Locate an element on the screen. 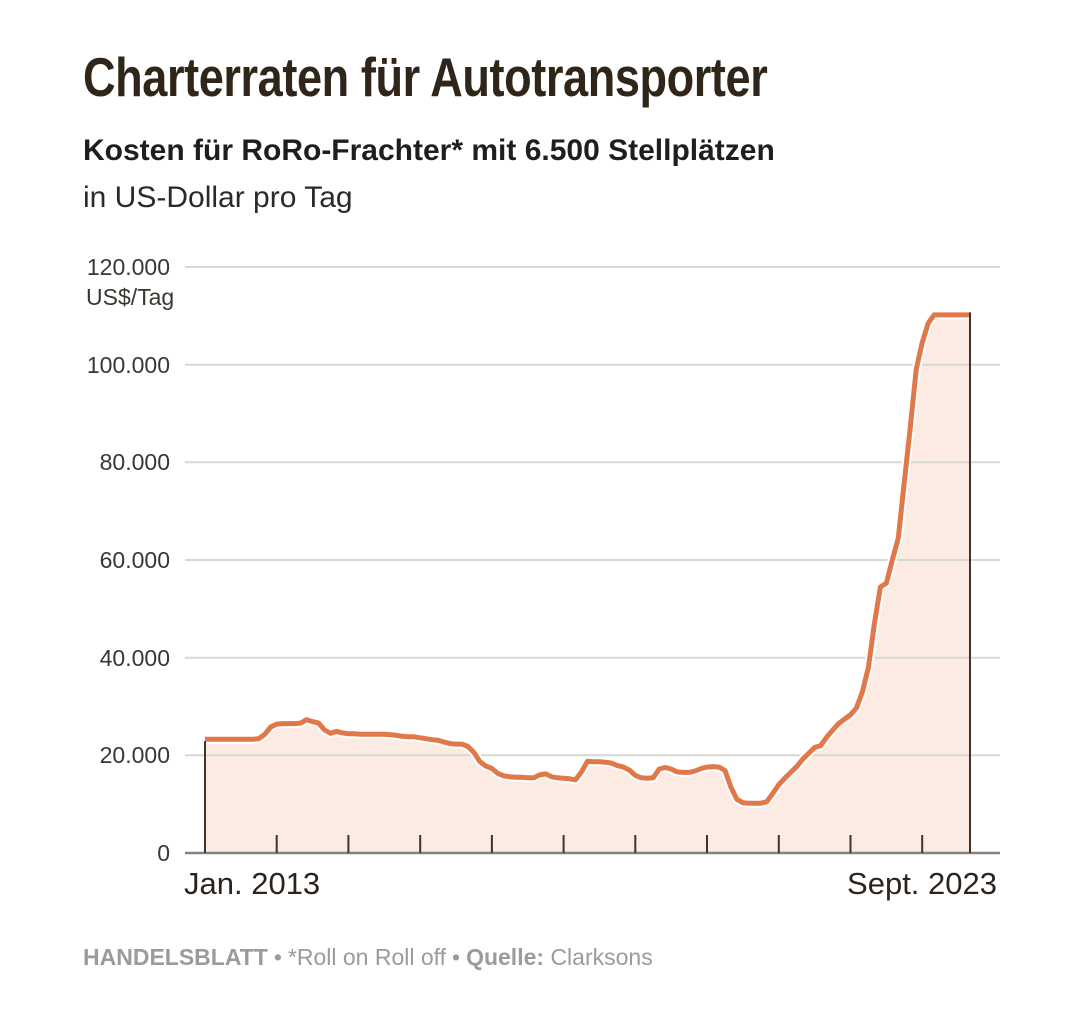  y-axis-tick-label: 100.000 is located at coordinates (128, 364).